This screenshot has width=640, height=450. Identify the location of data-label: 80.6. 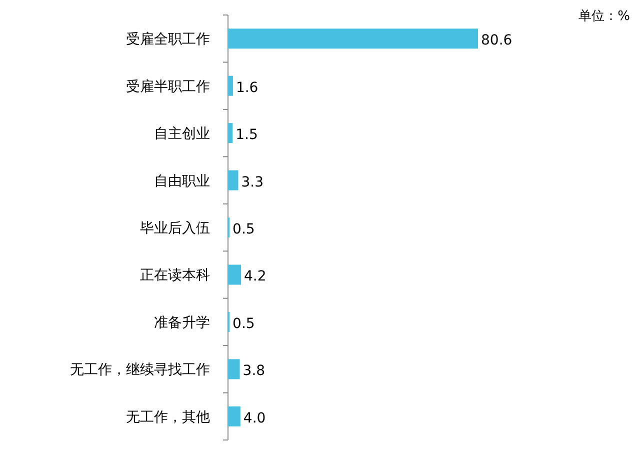
(496, 40).